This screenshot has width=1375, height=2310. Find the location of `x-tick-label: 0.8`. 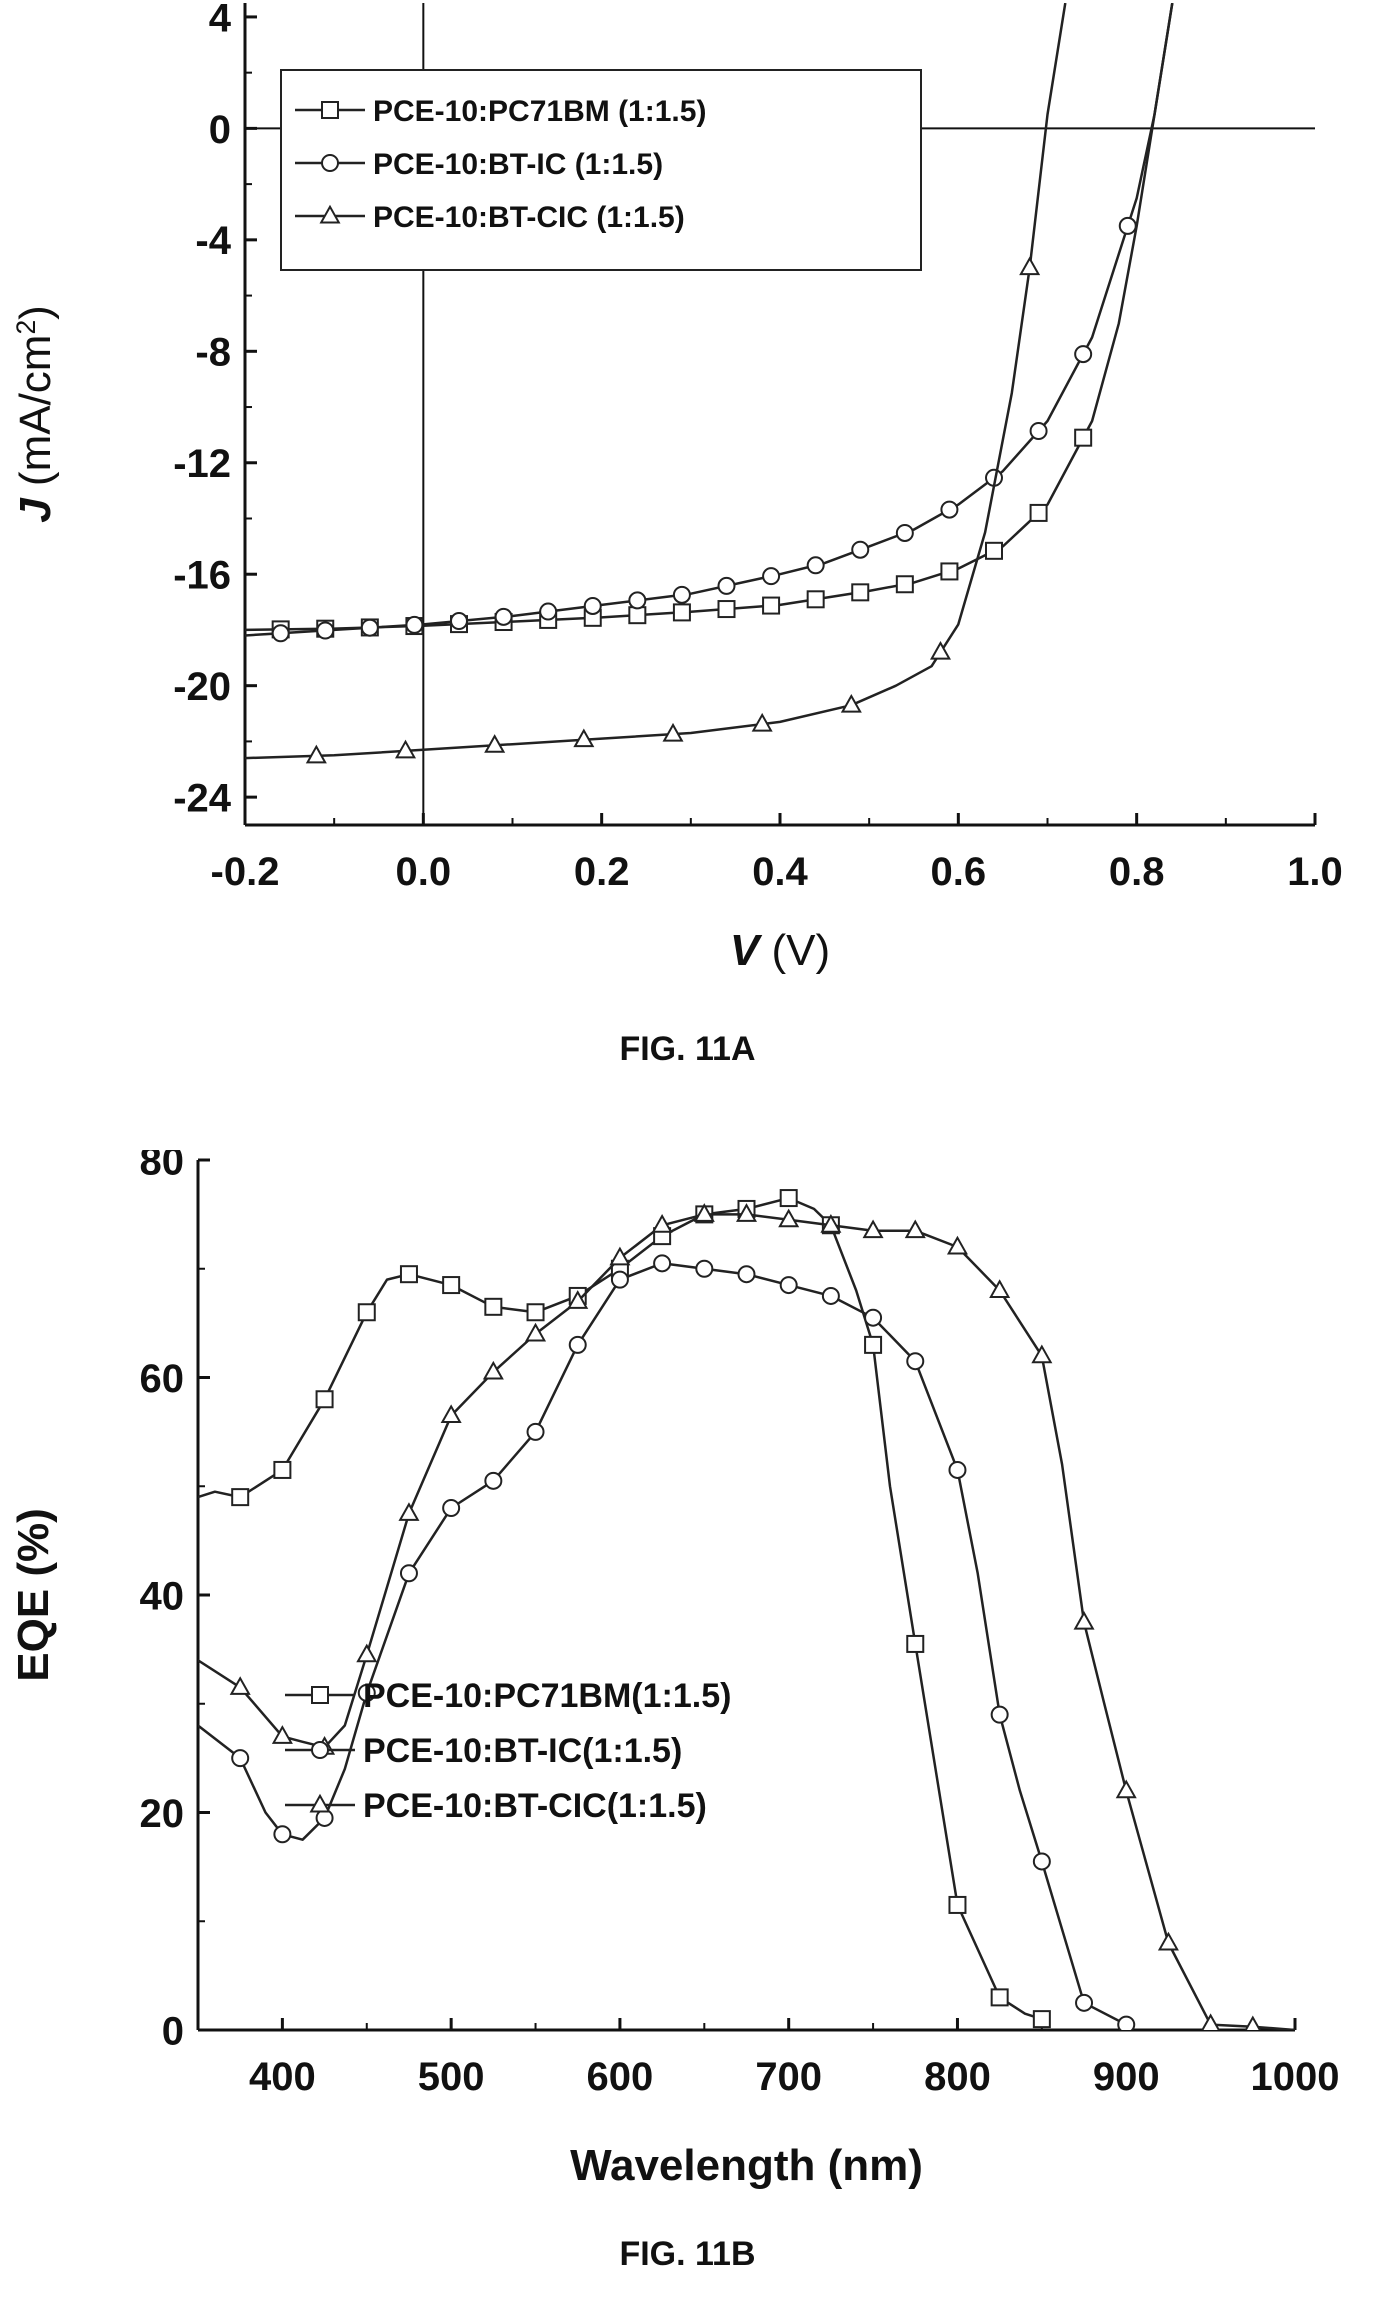

x-tick-label: 0.8 is located at coordinates (1137, 872).